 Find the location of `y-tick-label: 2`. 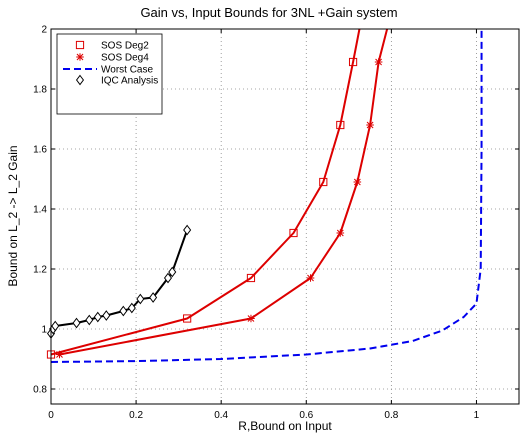

y-tick-label: 2 is located at coordinates (44, 30).